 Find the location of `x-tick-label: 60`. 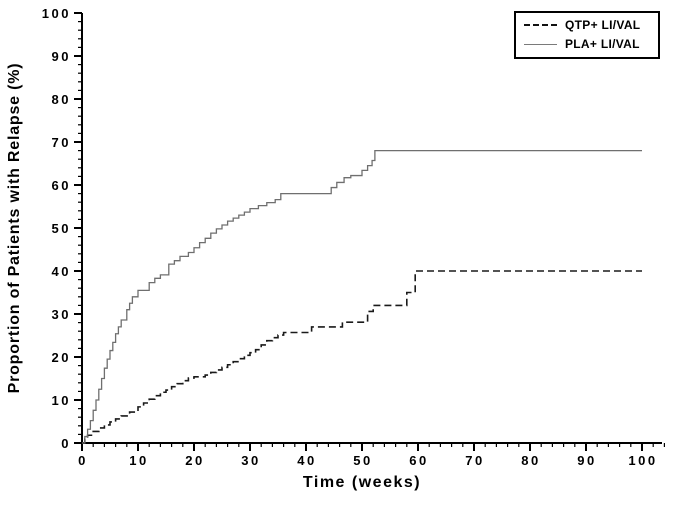

x-tick-label: 60 is located at coordinates (418, 460).